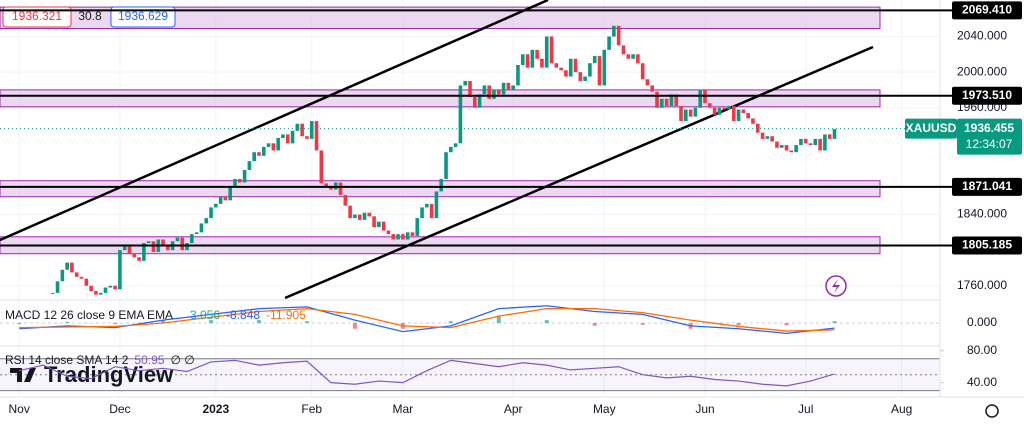  Describe the element at coordinates (440, 17) in the screenshot. I see `zone` at that location.